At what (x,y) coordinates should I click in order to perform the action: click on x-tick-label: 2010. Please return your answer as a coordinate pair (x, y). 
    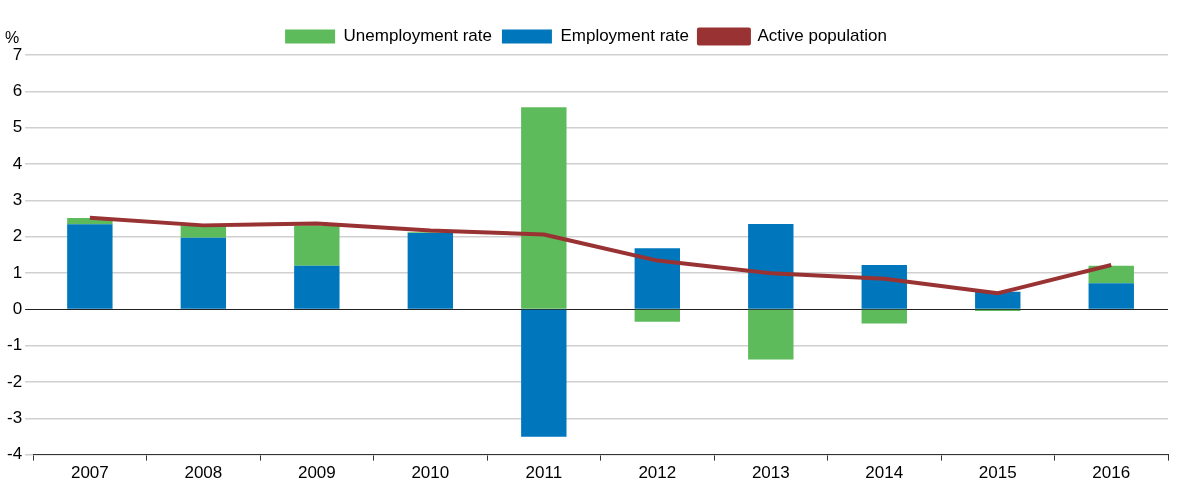
    Looking at the image, I should click on (430, 473).